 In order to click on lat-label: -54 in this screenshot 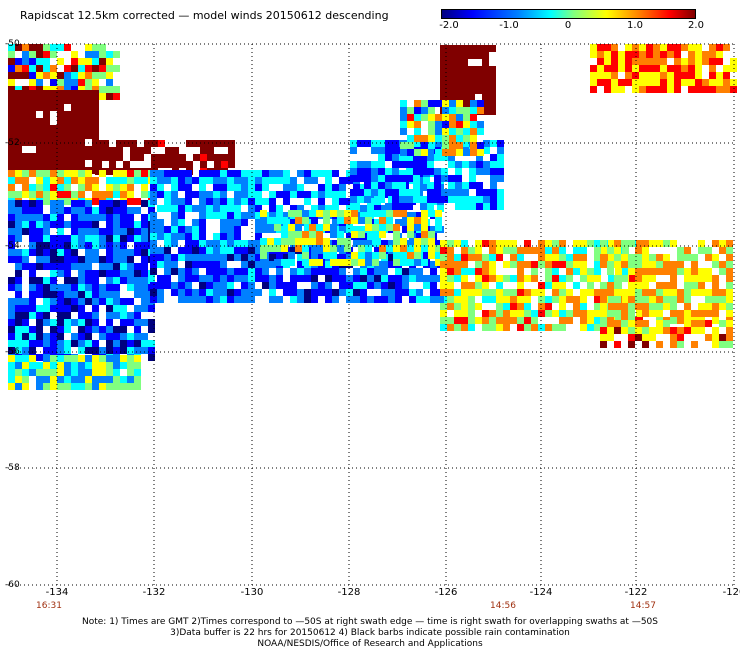, I will do `click(12, 246)`.